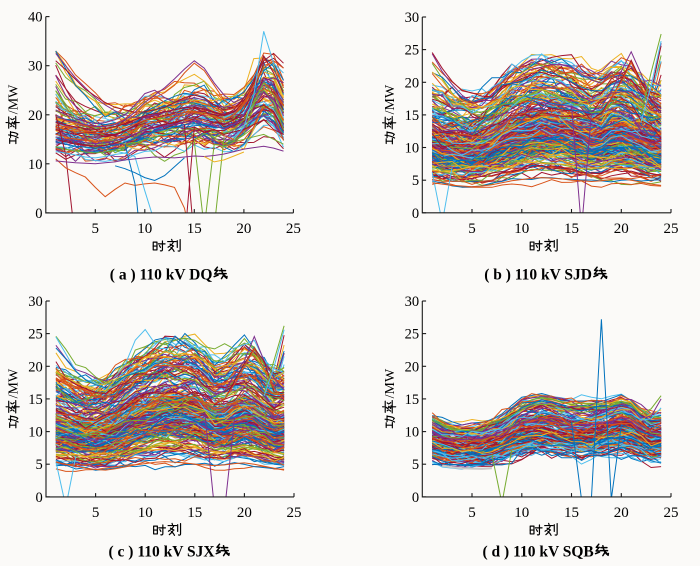 The image size is (700, 566). Describe the element at coordinates (161, 275) in the screenshot. I see `svg-text: ( a ) 110 kV DQ` at that location.